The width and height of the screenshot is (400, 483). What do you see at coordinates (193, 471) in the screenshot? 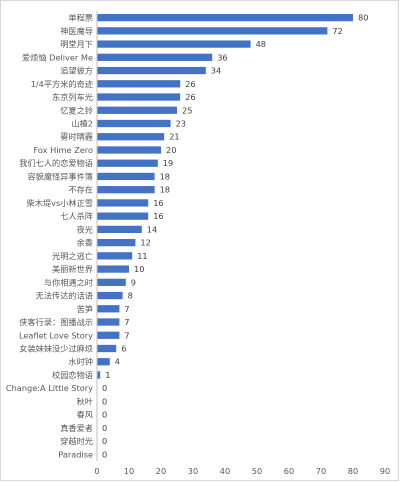
I see `x-tick-label: 30` at bounding box center [193, 471].